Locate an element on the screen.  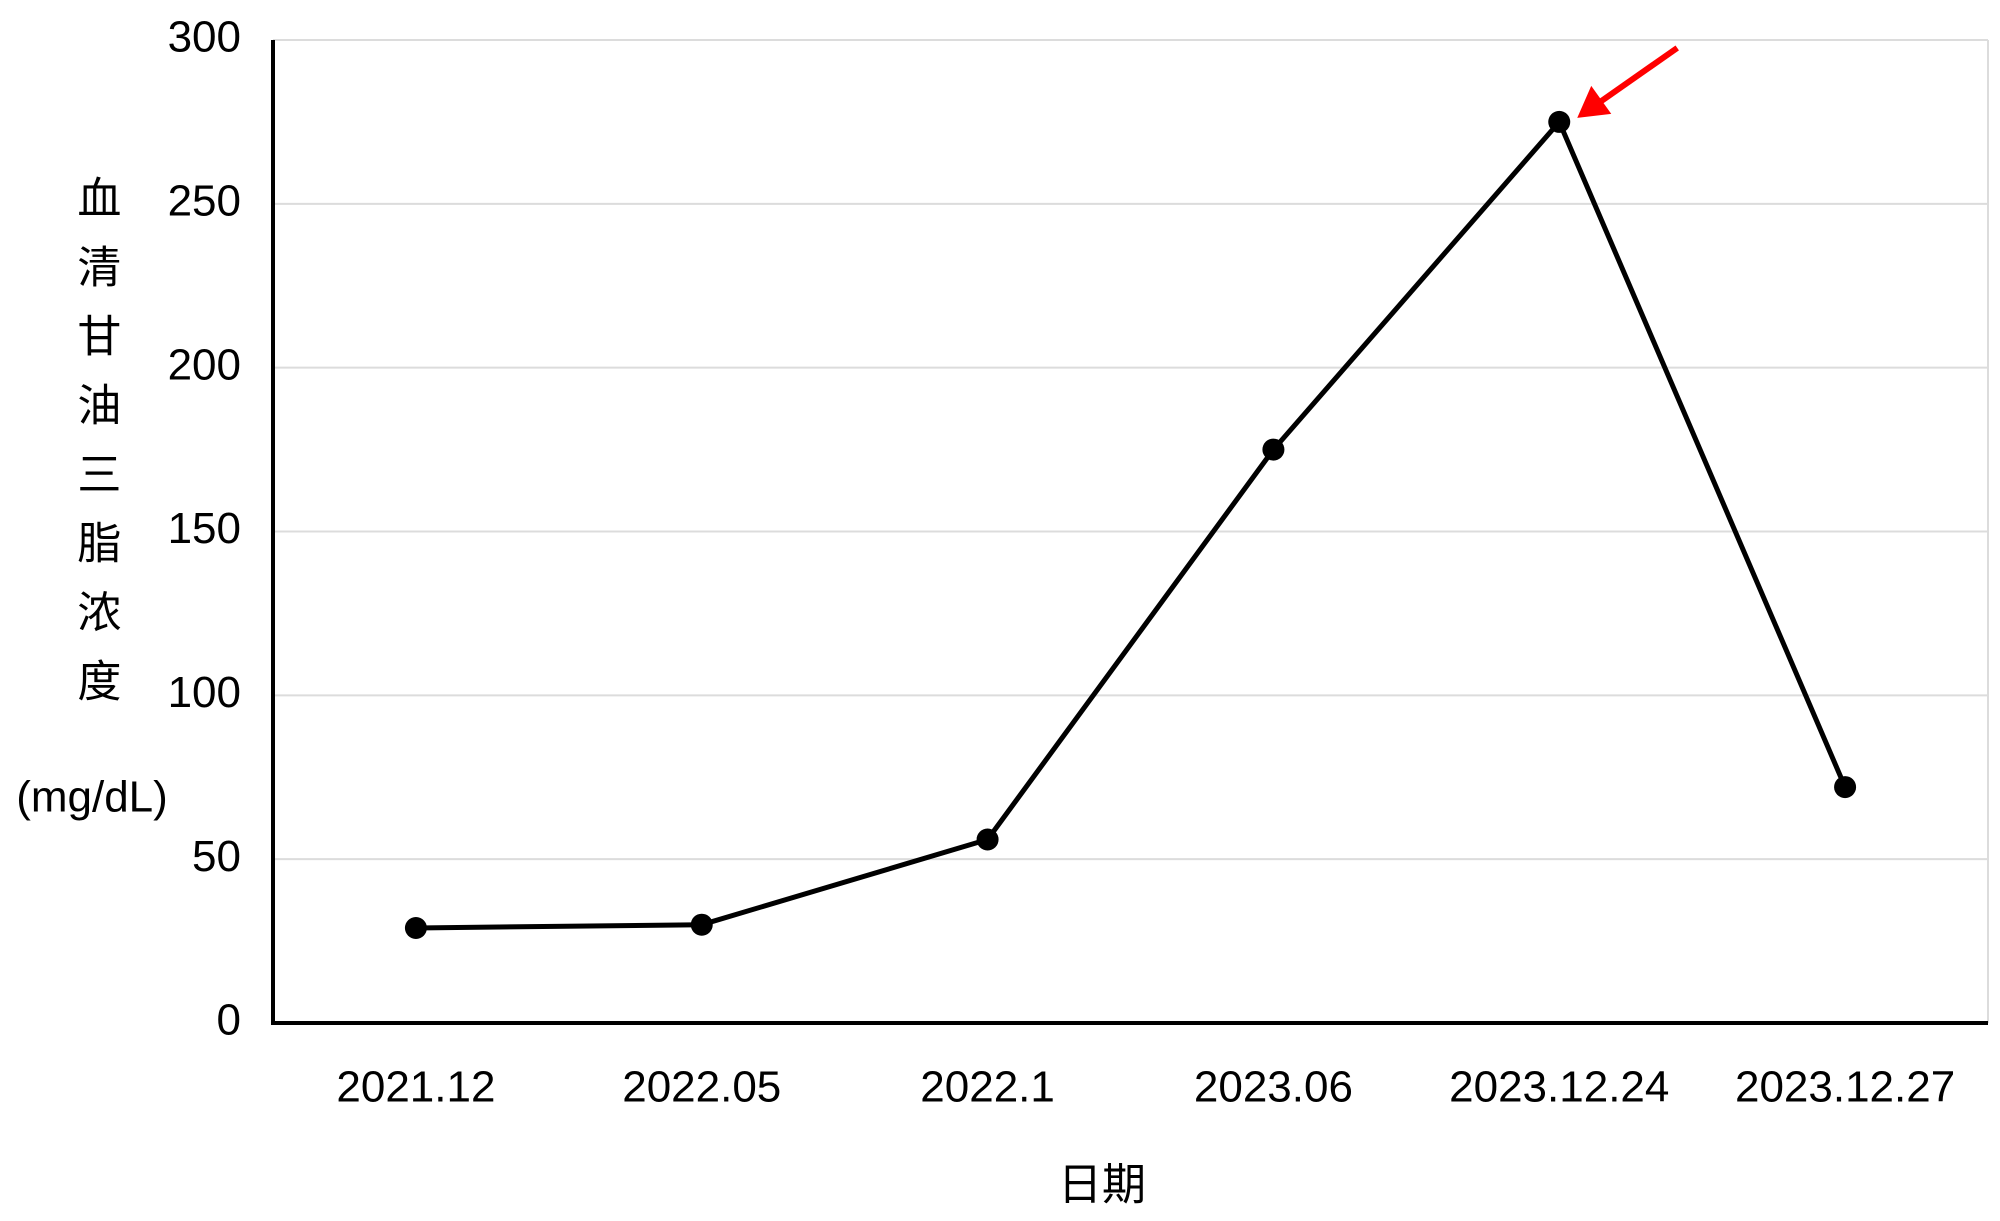
x-tick-label: 2022.1 is located at coordinates (987, 1087).